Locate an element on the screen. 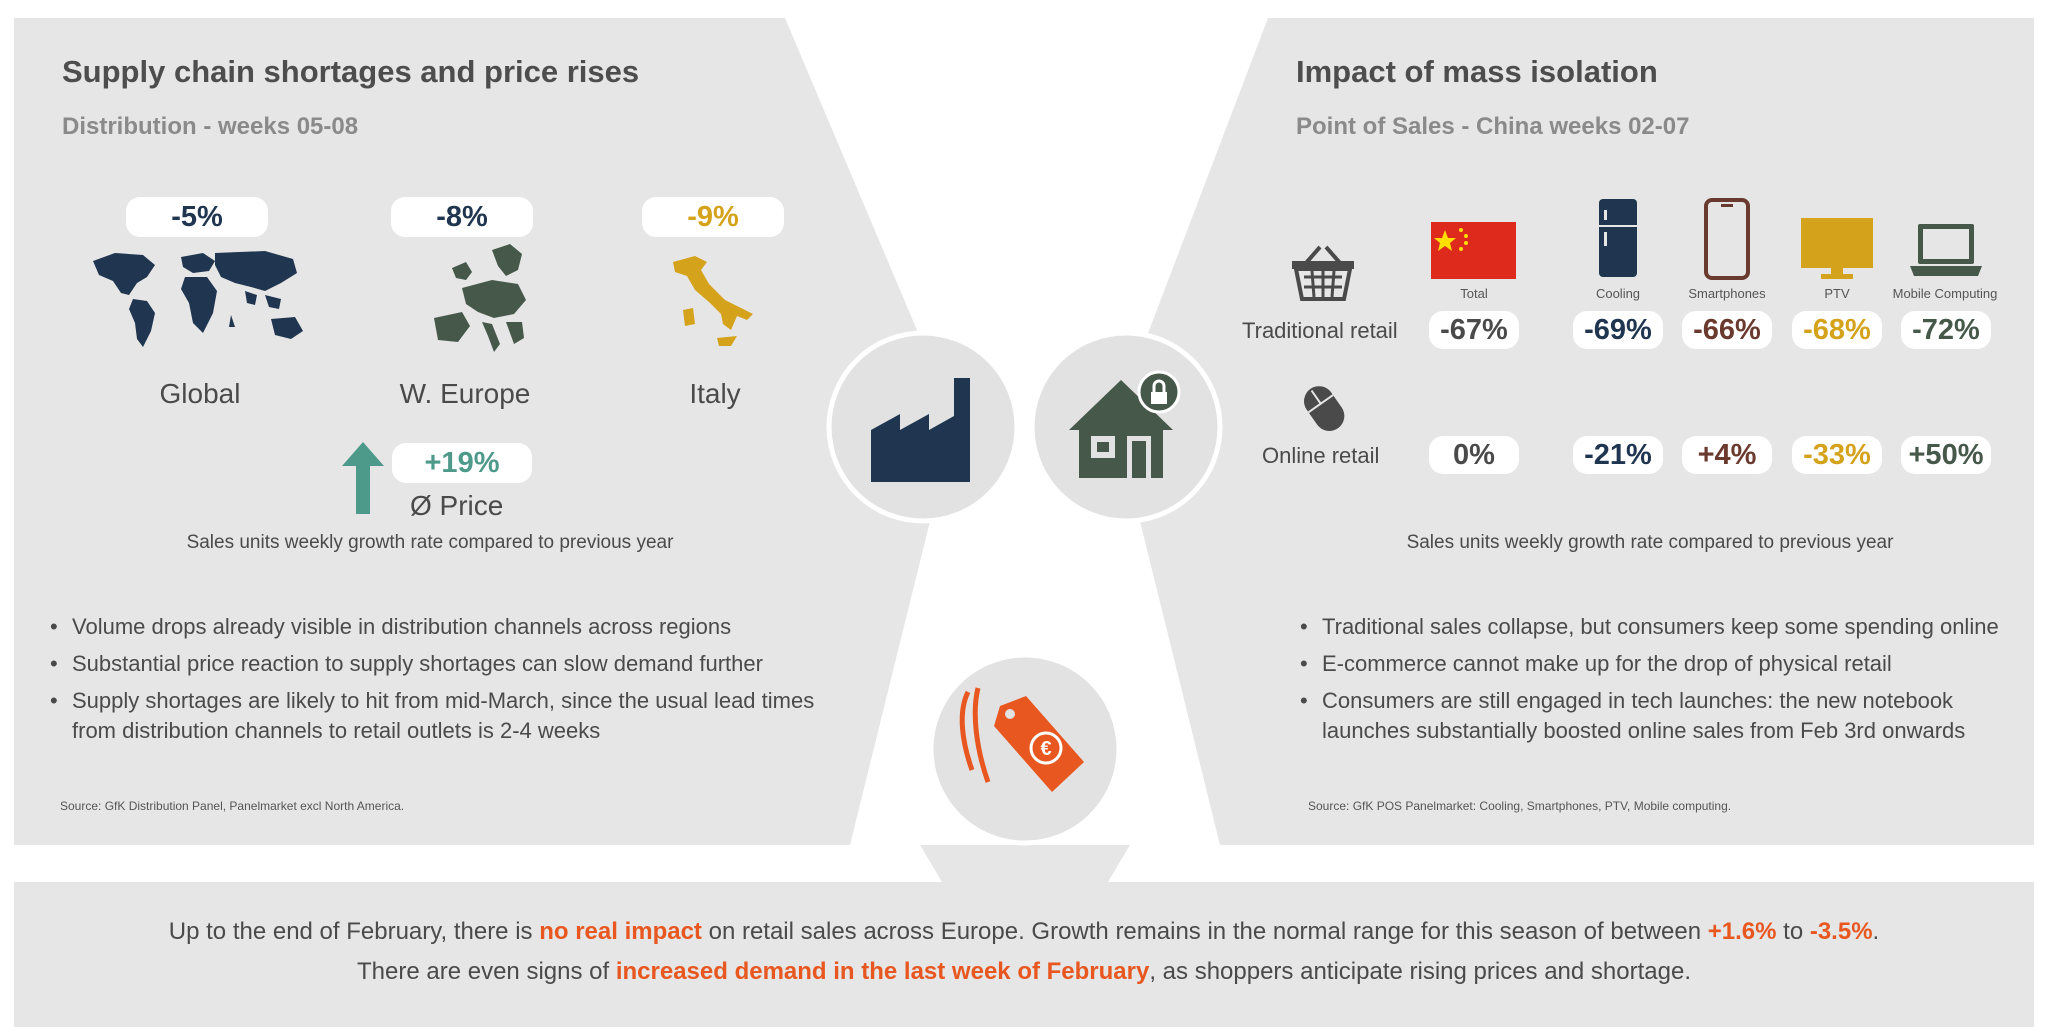 The height and width of the screenshot is (1033, 2048). right-subtitle: Point of Sales - China weeks 02-07 is located at coordinates (1493, 126).